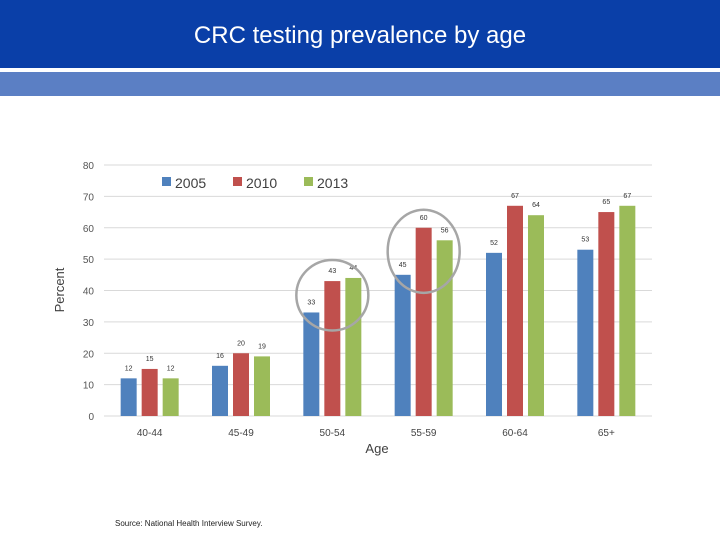 This screenshot has width=720, height=540. What do you see at coordinates (89, 354) in the screenshot?
I see `y-tick-label: 20` at bounding box center [89, 354].